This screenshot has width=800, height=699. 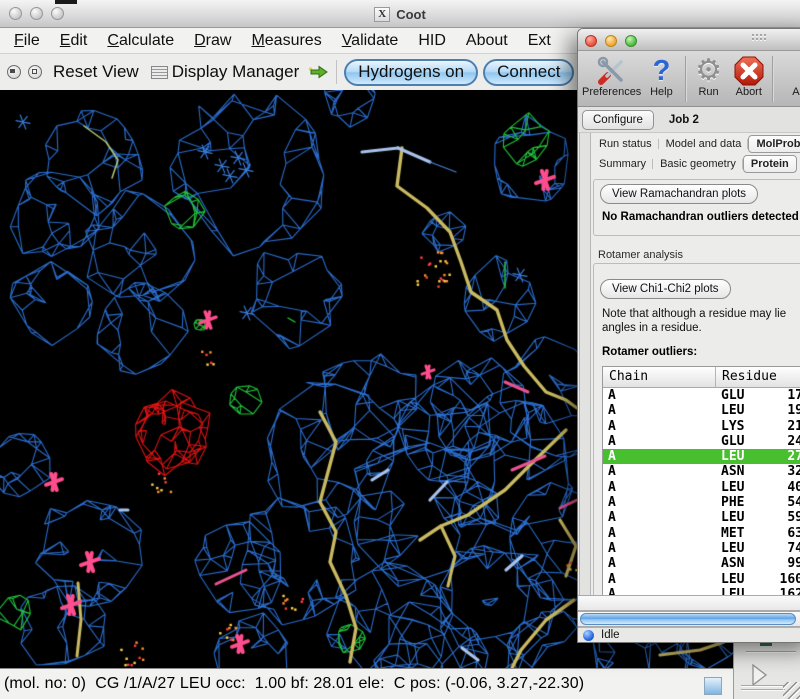 I want to click on table-row: A LEU 40, so click(x=701, y=487).